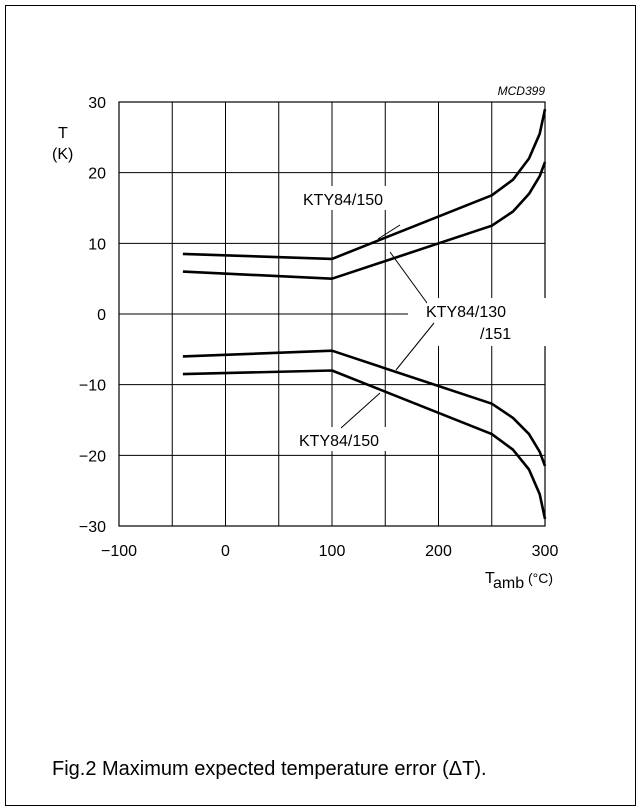  Describe the element at coordinates (119, 551) in the screenshot. I see `x-tick-label: −100` at that location.